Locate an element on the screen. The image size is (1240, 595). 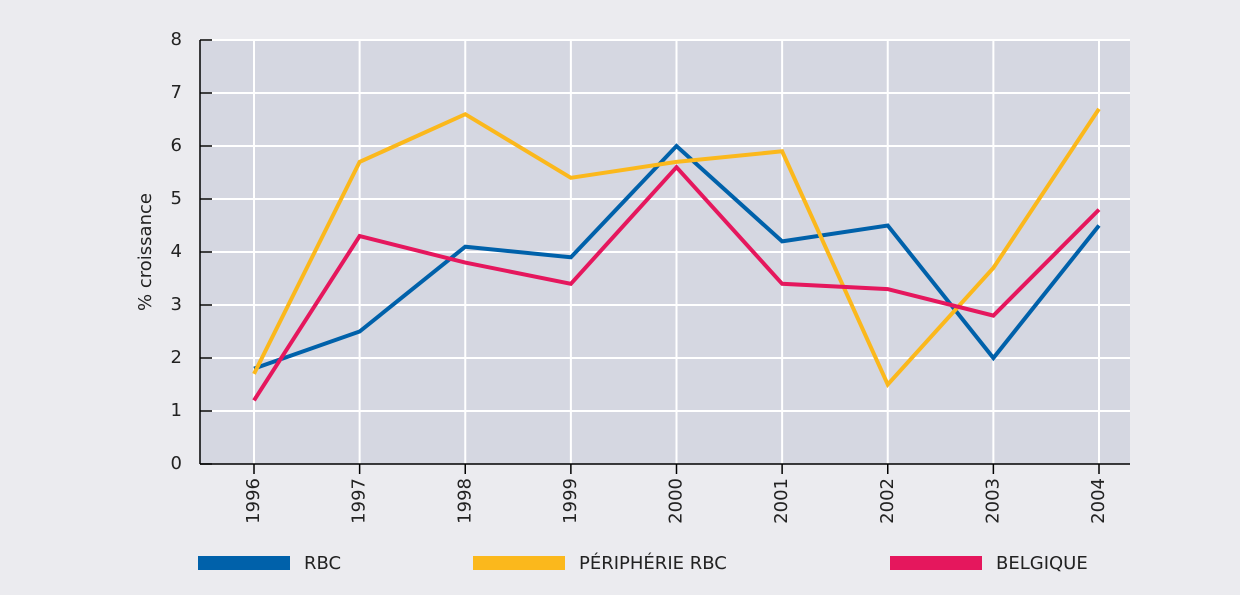
x-tick-label: 1996 is located at coordinates (253, 501).